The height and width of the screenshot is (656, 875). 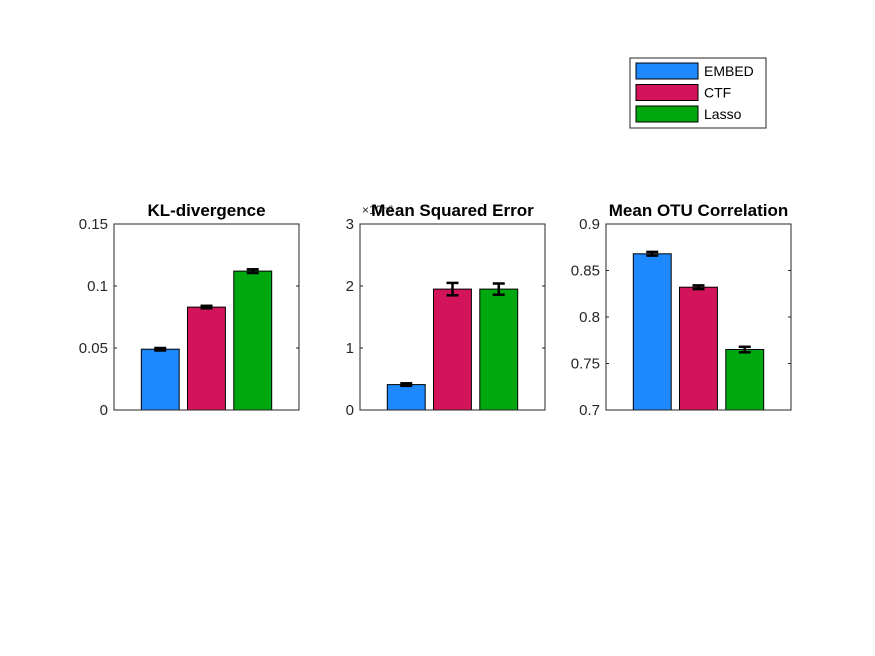 What do you see at coordinates (698, 210) in the screenshot?
I see `chart-title: Mean OTU Correlation` at bounding box center [698, 210].